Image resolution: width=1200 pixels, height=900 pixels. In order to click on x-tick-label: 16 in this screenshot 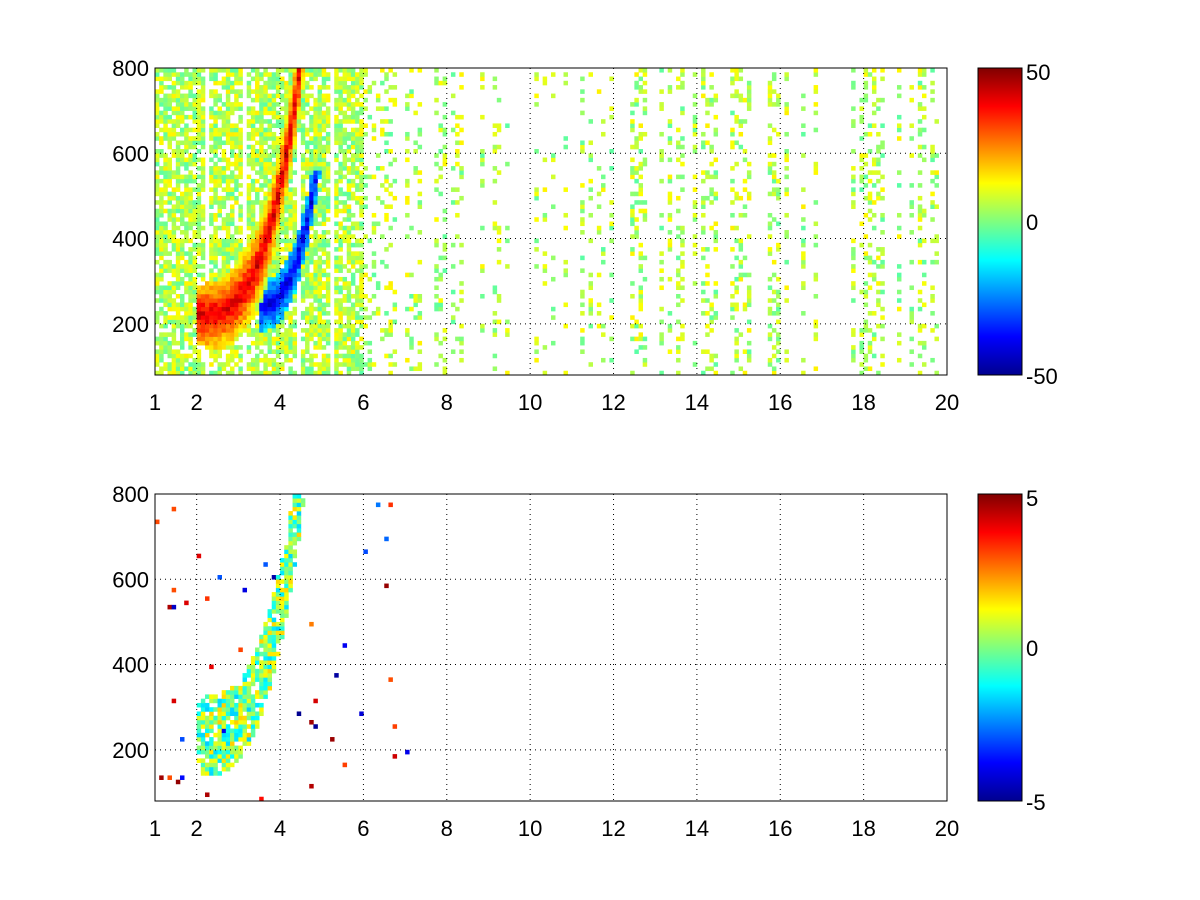, I will do `click(780, 402)`.